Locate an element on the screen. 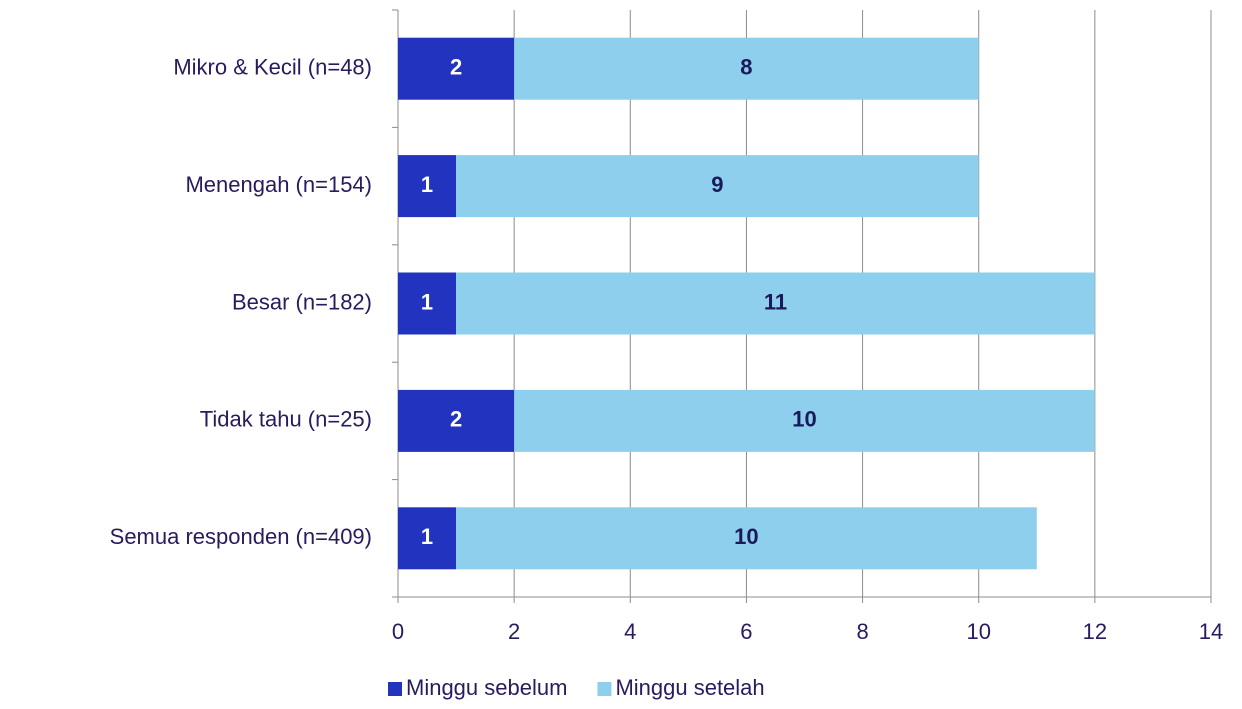  data-label: 11 is located at coordinates (775, 301).